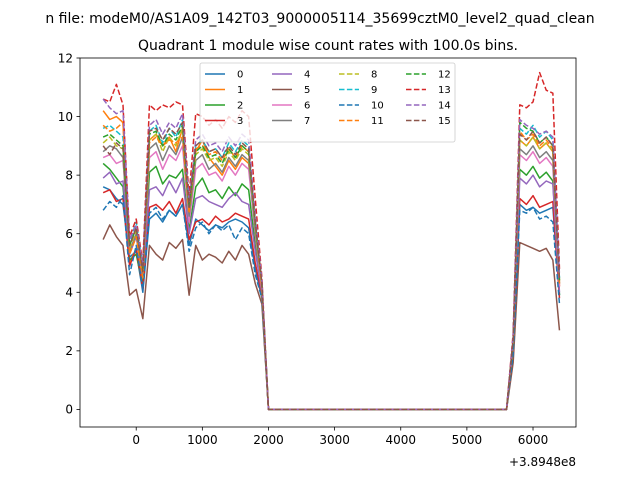  Describe the element at coordinates (428, 106) in the screenshot. I see `legend-item-14: 14` at that location.